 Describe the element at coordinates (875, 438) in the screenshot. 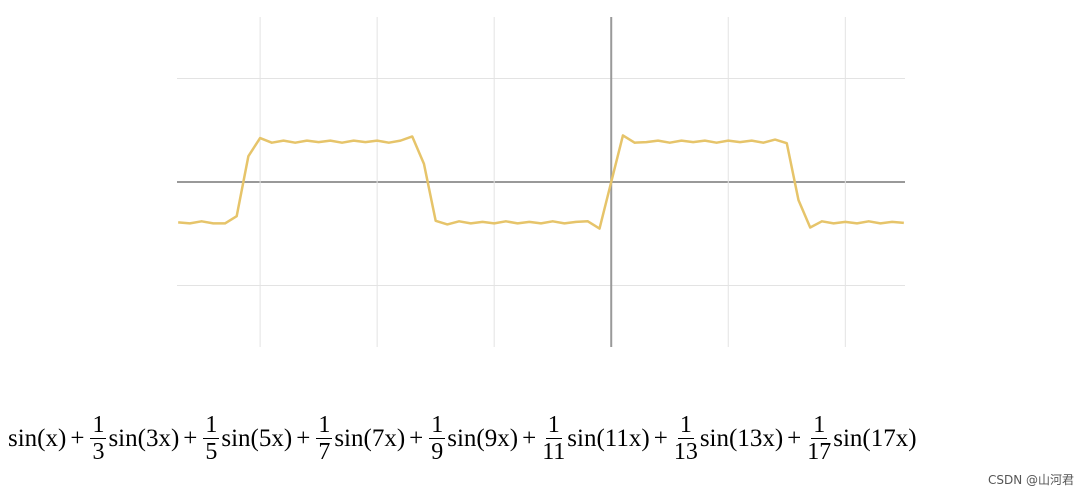

I see `term: sin(17x)` at that location.